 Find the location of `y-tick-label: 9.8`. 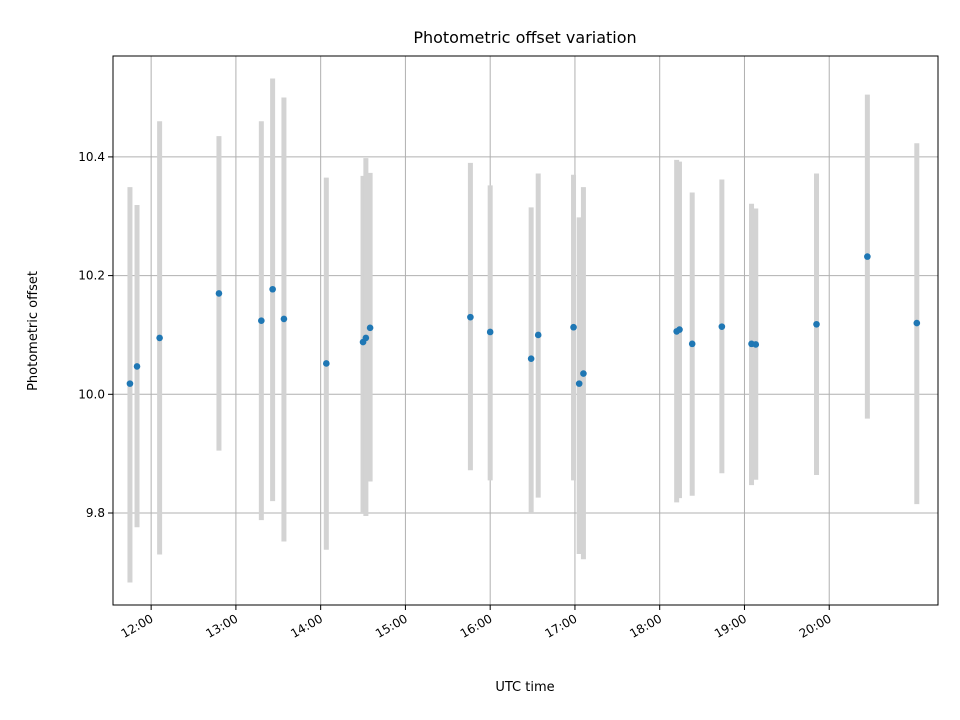

y-tick-label: 9.8 is located at coordinates (95, 513).